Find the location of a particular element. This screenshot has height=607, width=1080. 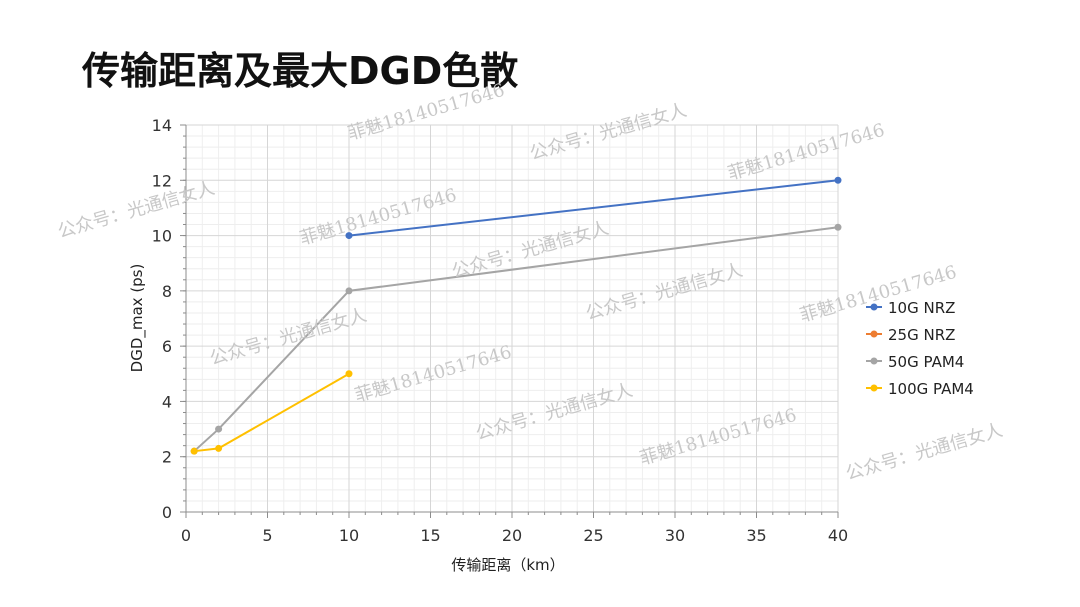

y-tick-label: 14 is located at coordinates (162, 125).